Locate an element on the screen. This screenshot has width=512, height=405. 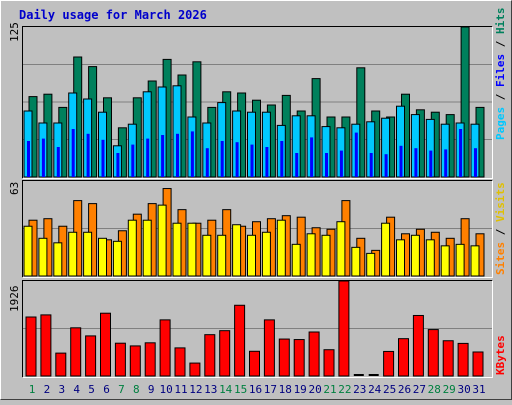
x-tick-label-day-16: 16 is located at coordinates (255, 389).